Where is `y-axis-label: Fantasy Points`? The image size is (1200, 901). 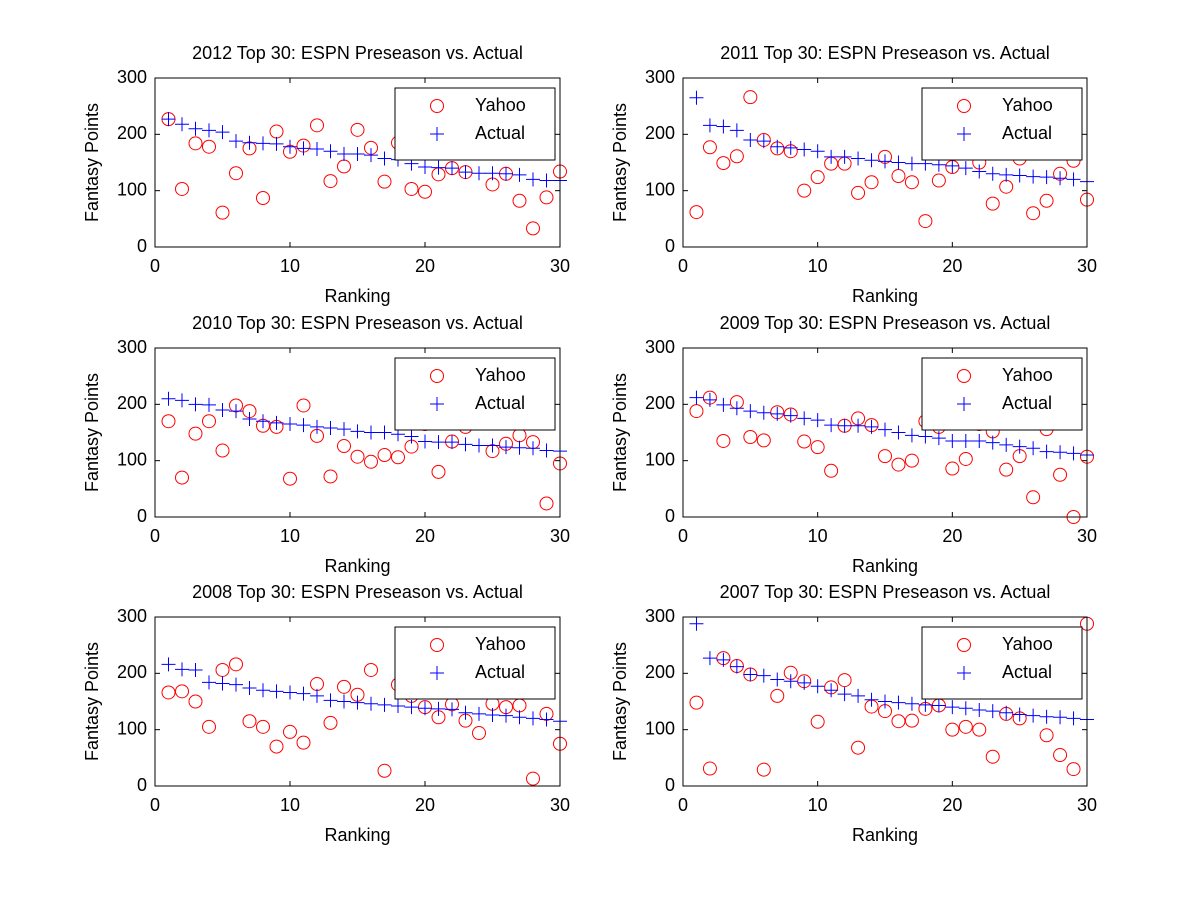 y-axis-label: Fantasy Points is located at coordinates (620, 162).